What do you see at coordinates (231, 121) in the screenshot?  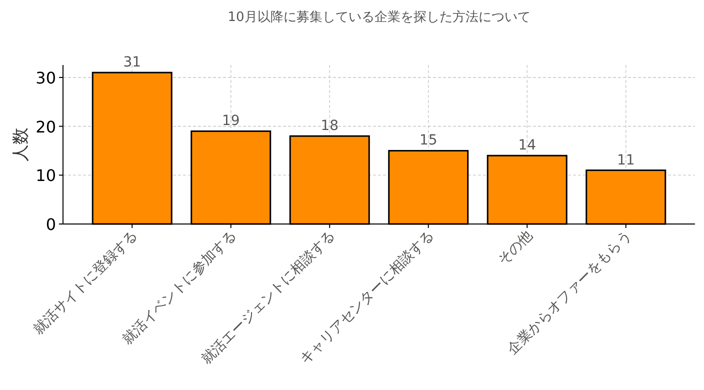 I see `data-label: 19` at bounding box center [231, 121].